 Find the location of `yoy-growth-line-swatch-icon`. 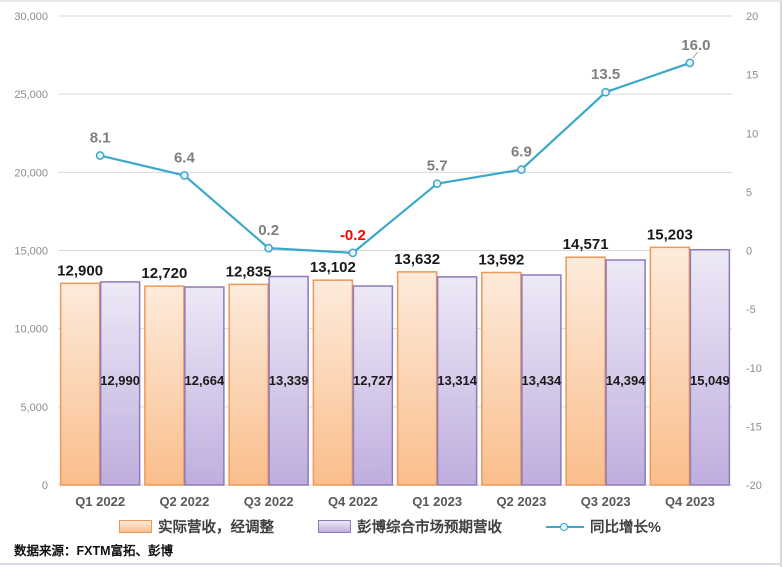

yoy-growth-line-swatch-icon is located at coordinates (565, 526).